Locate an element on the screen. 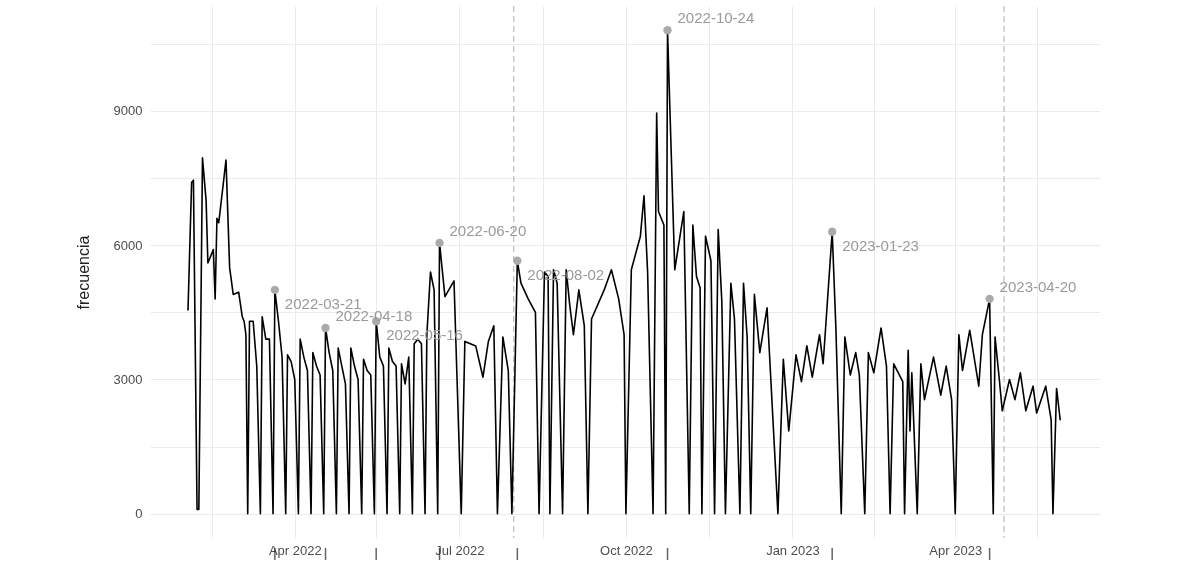 Image resolution: width=1204 pixels, height=572 pixels. y-tick-label: 9000 is located at coordinates (128, 111).